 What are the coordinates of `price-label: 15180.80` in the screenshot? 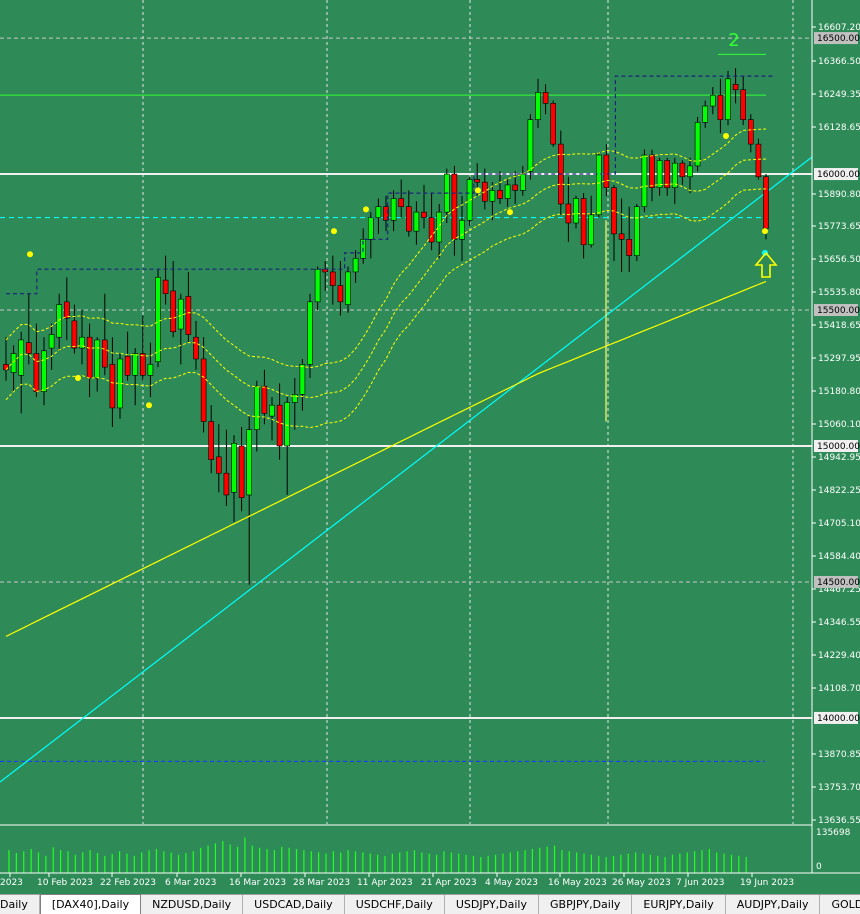 It's located at (839, 392).